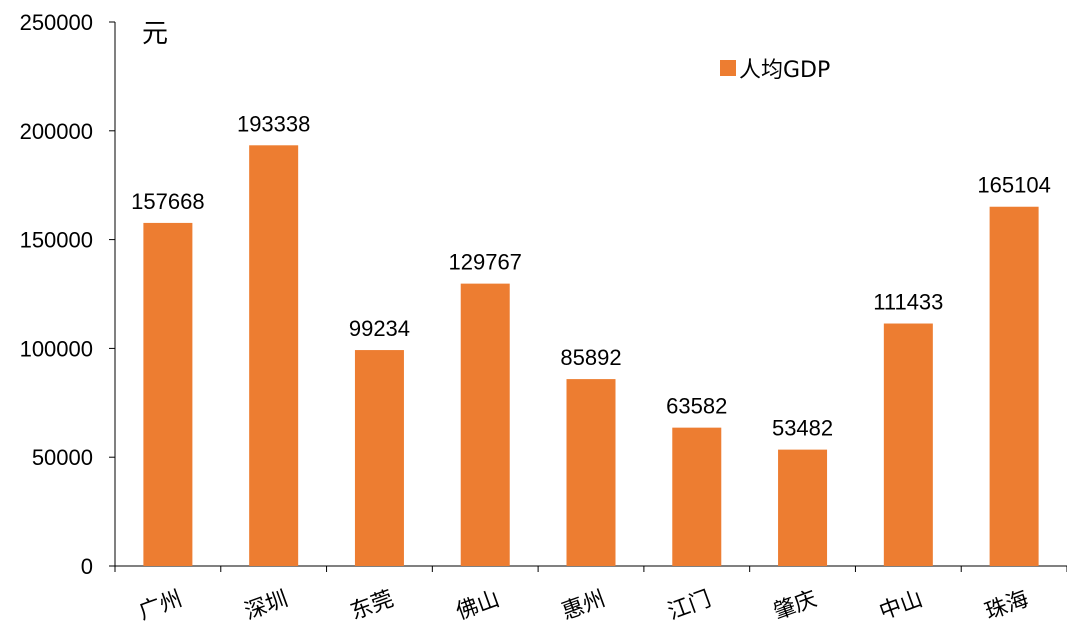  What do you see at coordinates (56, 22) in the screenshot?
I see `y-tick-label: 250000` at bounding box center [56, 22].